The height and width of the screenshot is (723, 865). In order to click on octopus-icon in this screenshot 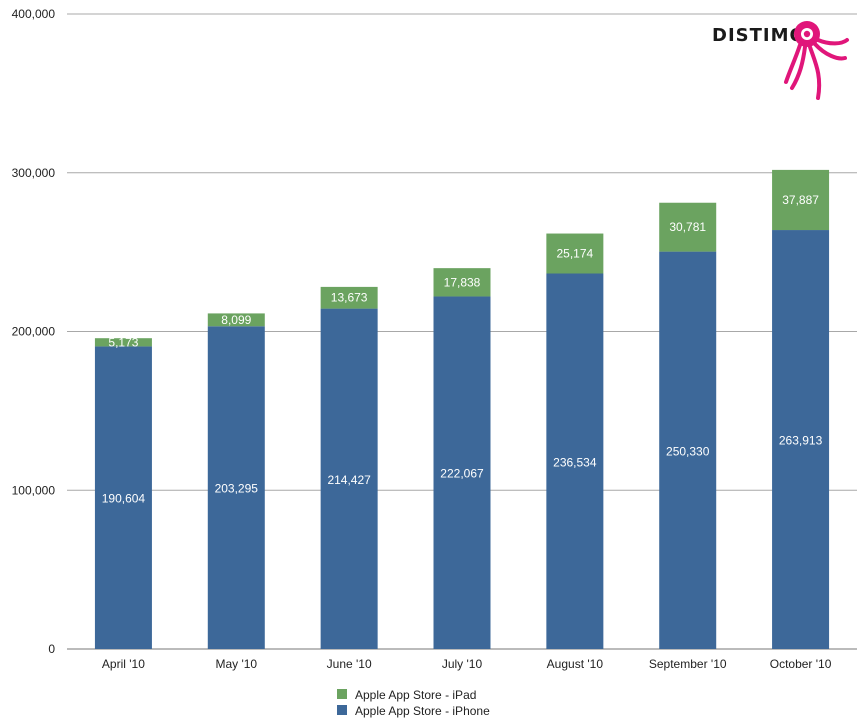, I will do `click(816, 60)`.